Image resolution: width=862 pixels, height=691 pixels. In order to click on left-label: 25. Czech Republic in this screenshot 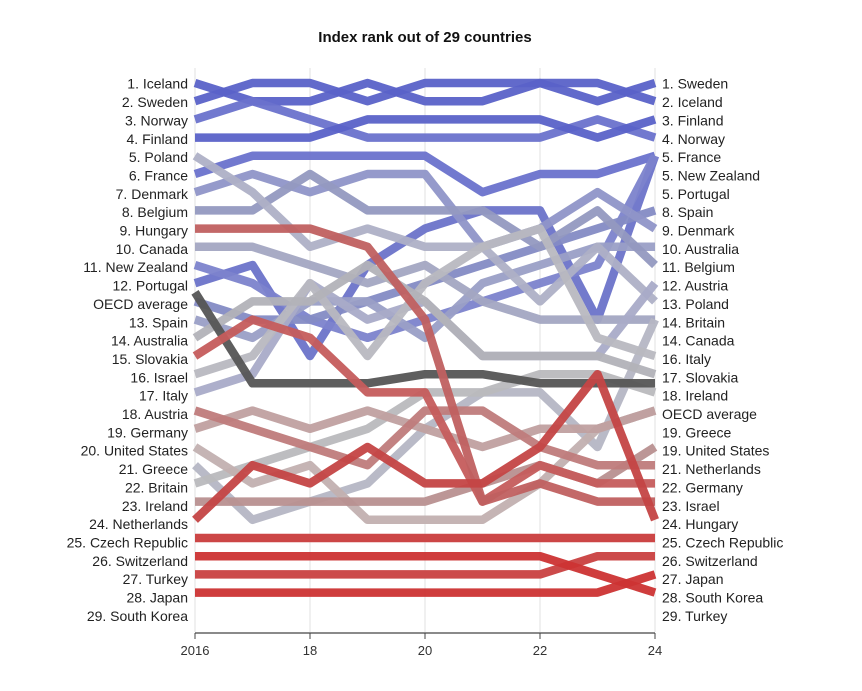, I will do `click(127, 542)`.